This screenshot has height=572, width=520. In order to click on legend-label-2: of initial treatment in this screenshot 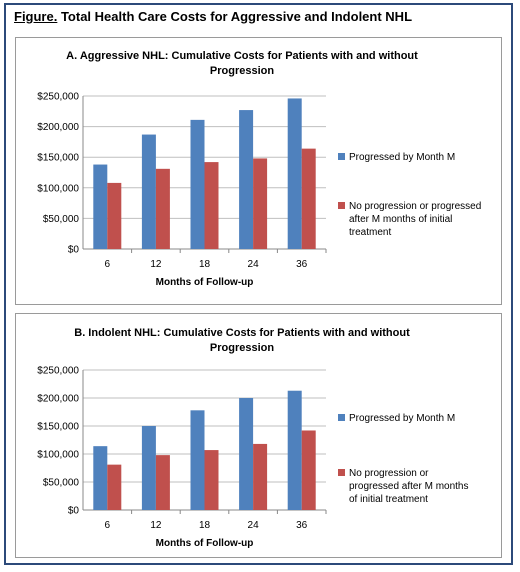, I will do `click(388, 499)`.